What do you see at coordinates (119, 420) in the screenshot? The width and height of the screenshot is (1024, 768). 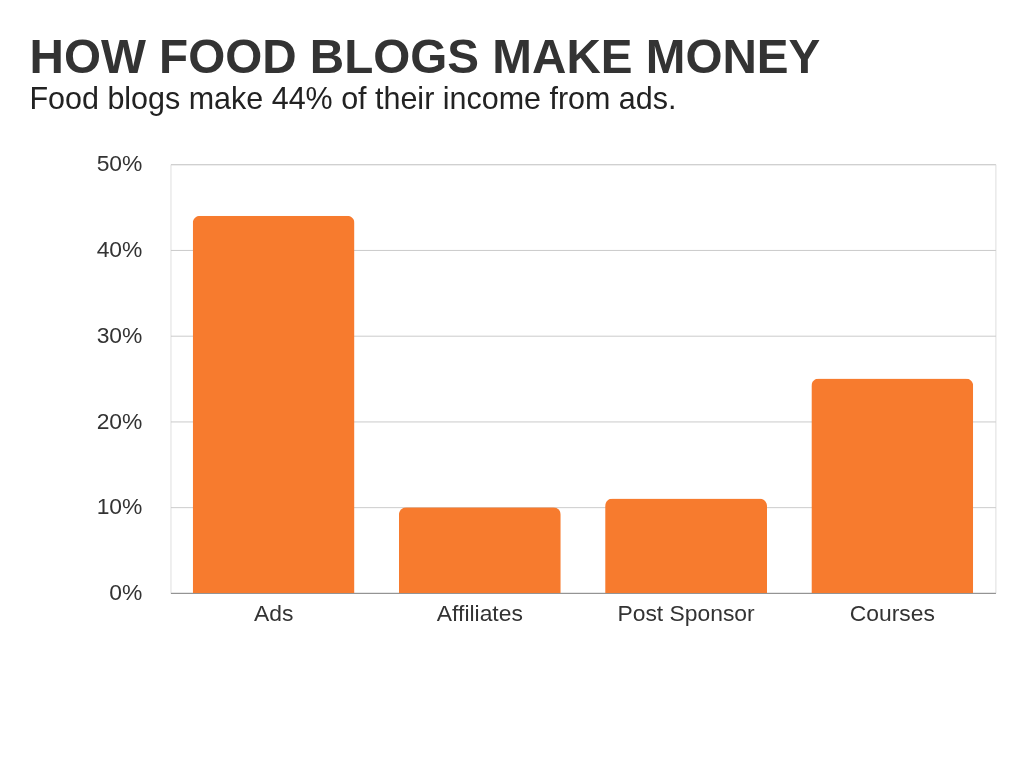 I see `y-tick-label: 20%` at bounding box center [119, 420].